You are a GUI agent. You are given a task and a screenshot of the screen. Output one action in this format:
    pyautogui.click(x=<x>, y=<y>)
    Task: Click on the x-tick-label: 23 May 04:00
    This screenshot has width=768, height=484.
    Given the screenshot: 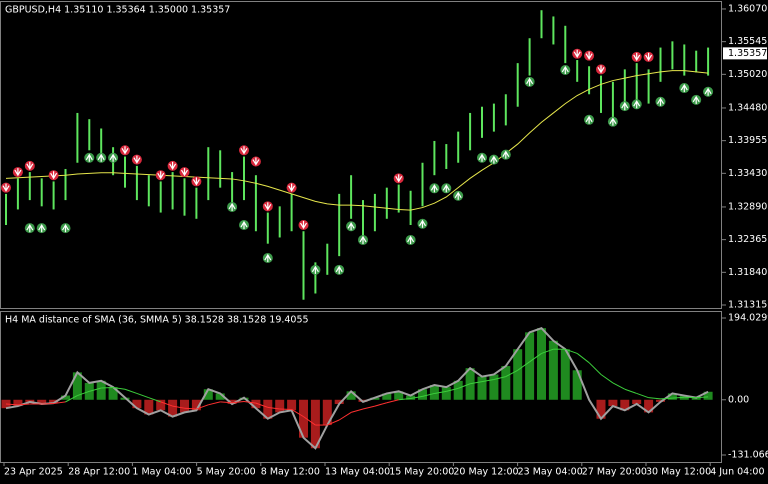 What is the action you would take?
    pyautogui.click(x=550, y=472)
    